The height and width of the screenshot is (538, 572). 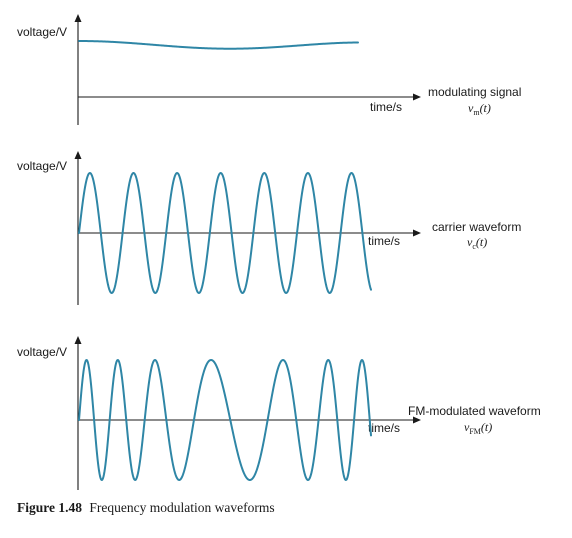 I want to click on signal-symbol: vm(t), so click(x=479, y=109).